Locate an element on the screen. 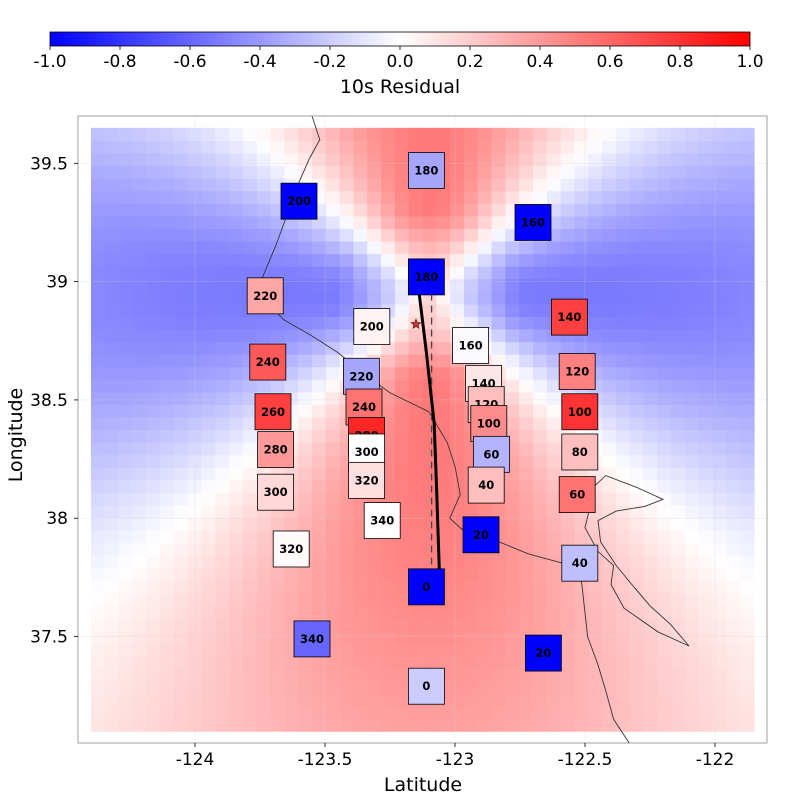 The height and width of the screenshot is (800, 800). colorbar-tick-label: 0.4 is located at coordinates (539, 62).